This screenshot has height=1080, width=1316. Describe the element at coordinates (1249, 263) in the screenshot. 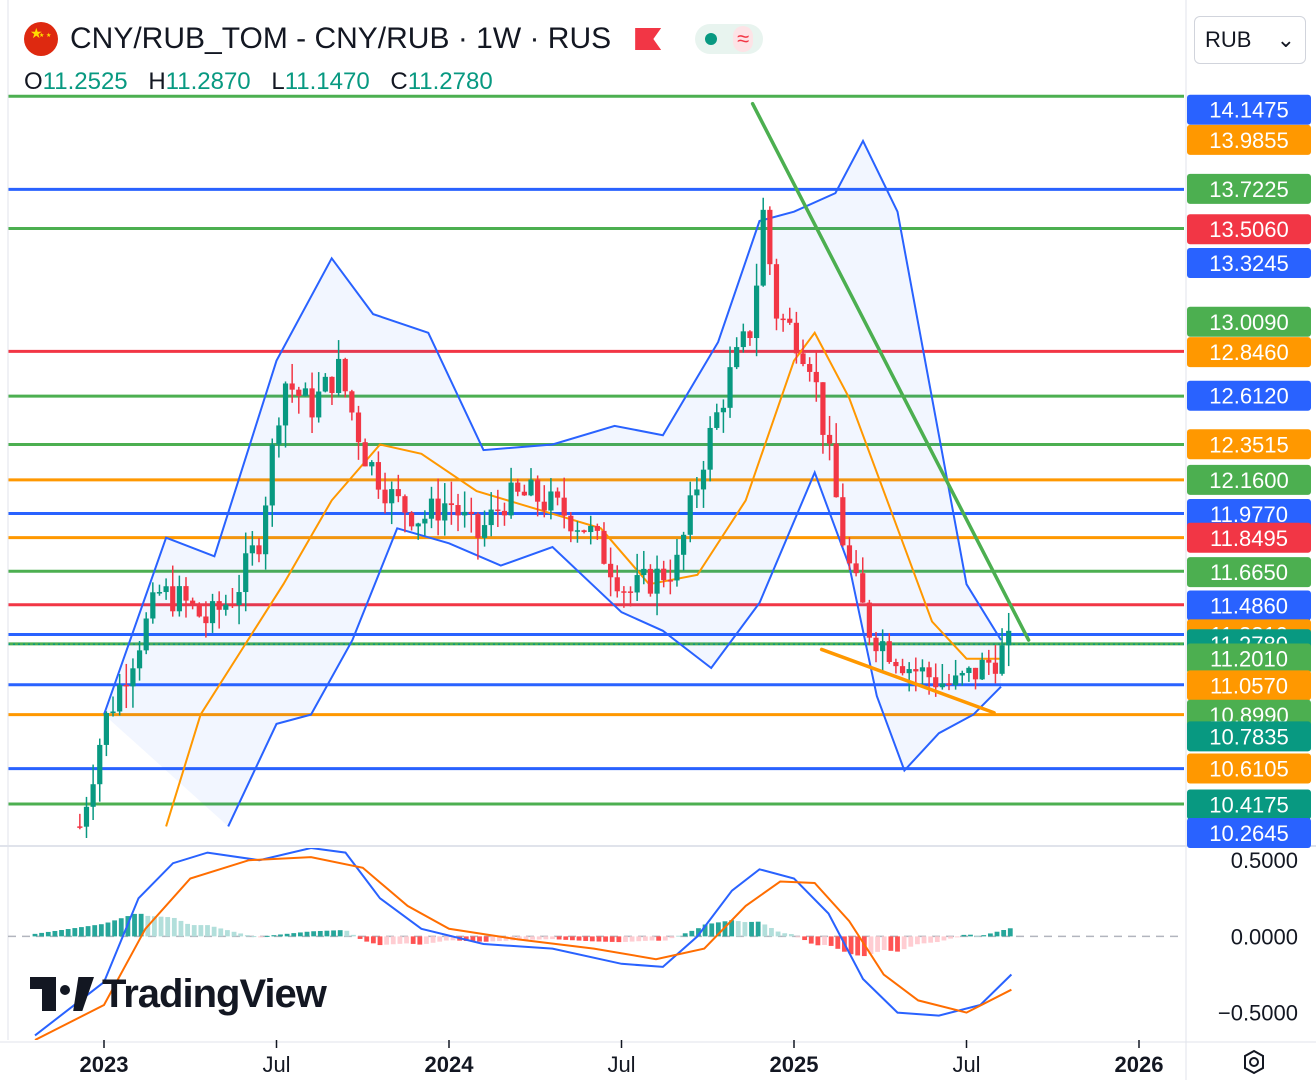

I see `price-label: 13.3245` at that location.